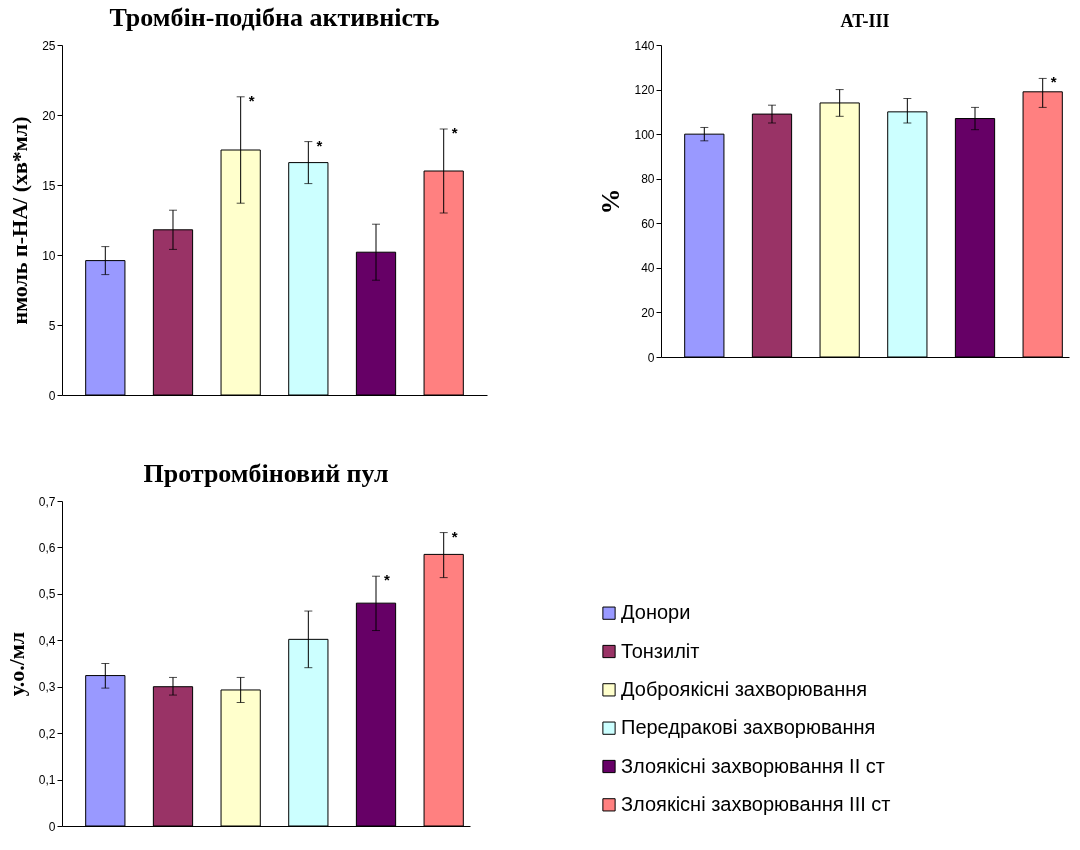 This screenshot has width=1080, height=850. I want to click on y-axis-title: нмоль п-НА/ (хв*мл), so click(20, 220).